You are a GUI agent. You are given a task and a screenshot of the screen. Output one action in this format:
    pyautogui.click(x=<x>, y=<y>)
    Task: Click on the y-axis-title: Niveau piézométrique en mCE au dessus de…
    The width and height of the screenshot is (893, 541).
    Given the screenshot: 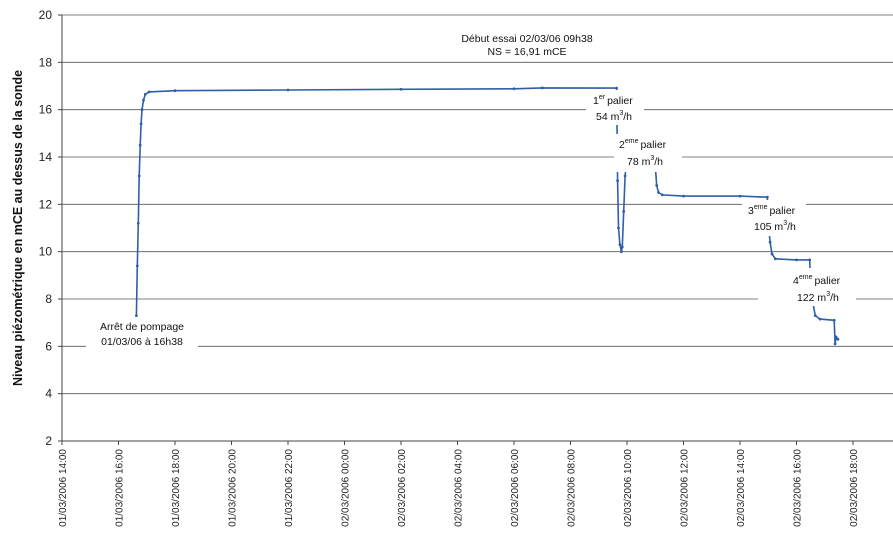 What is the action you would take?
    pyautogui.click(x=18, y=228)
    